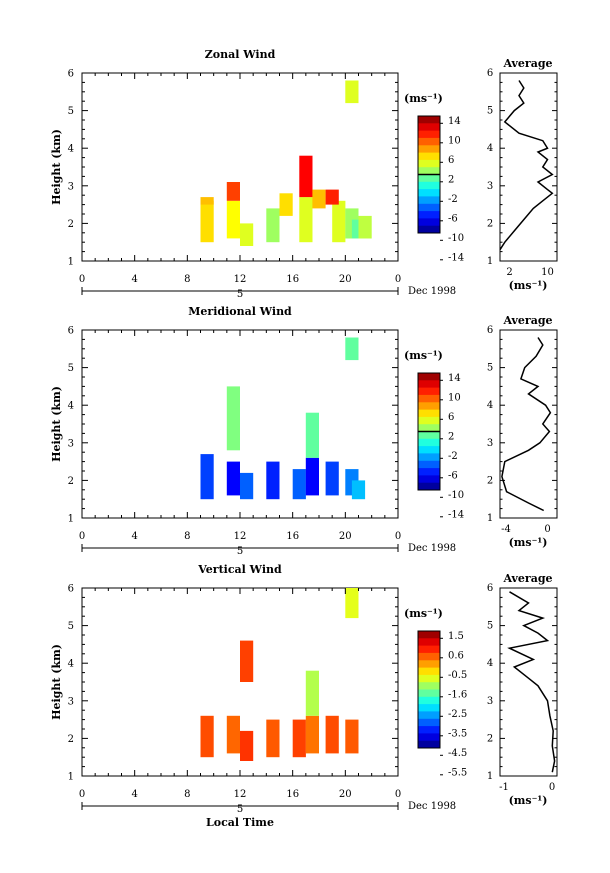 This screenshot has height=873, width=610. Describe the element at coordinates (398, 536) in the screenshot. I see `x-tick-label: 0` at that location.